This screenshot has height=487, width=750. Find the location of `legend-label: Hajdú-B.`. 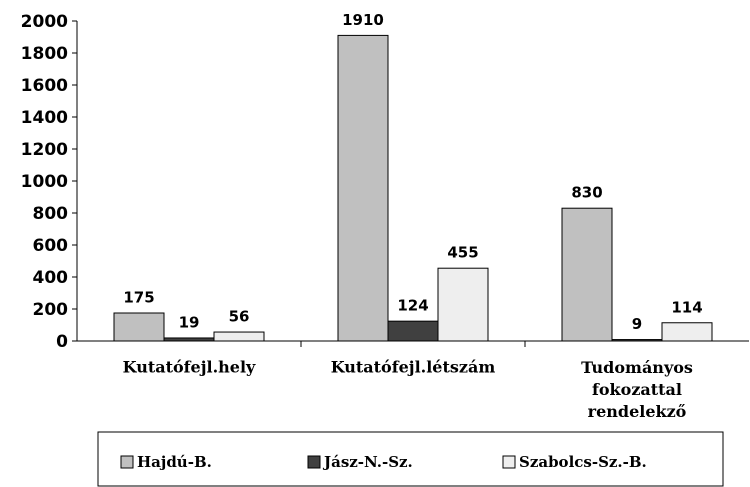

legend-label: Hajdú-B. is located at coordinates (174, 462).